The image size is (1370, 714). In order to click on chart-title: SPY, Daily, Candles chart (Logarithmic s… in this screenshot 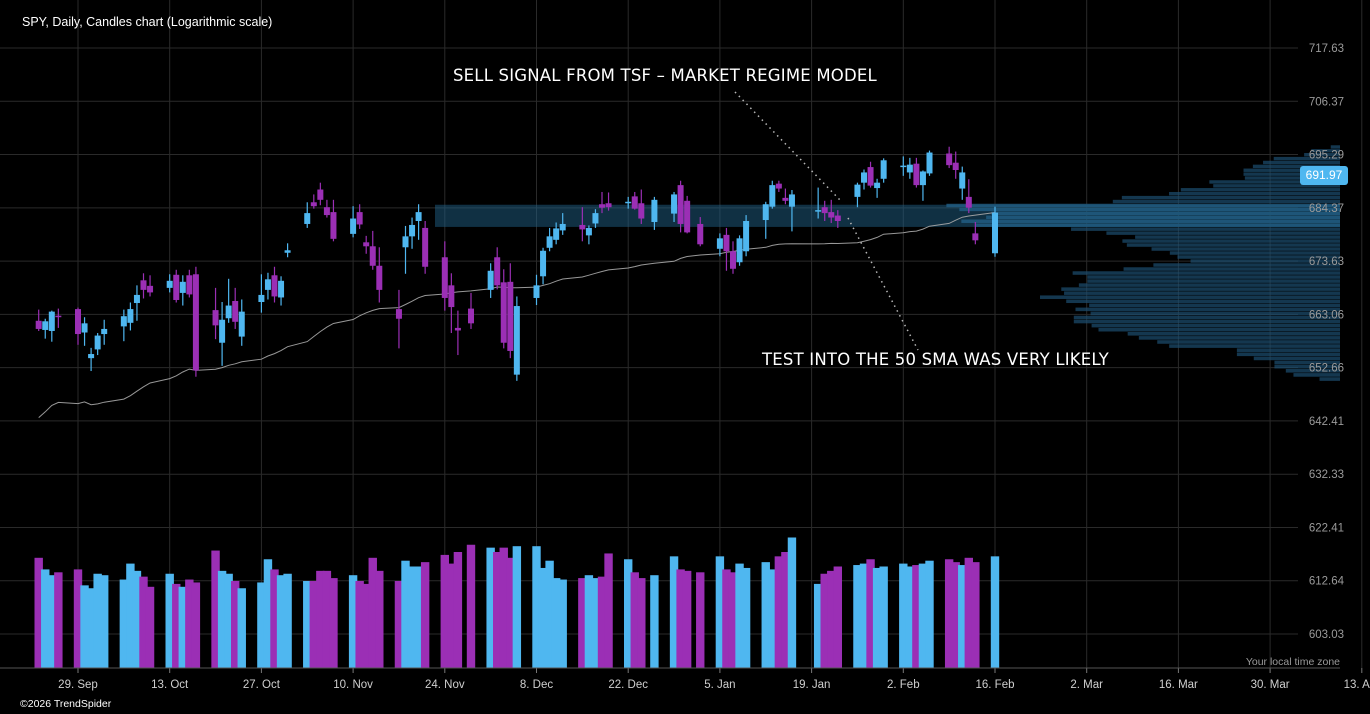, I will do `click(147, 22)`.